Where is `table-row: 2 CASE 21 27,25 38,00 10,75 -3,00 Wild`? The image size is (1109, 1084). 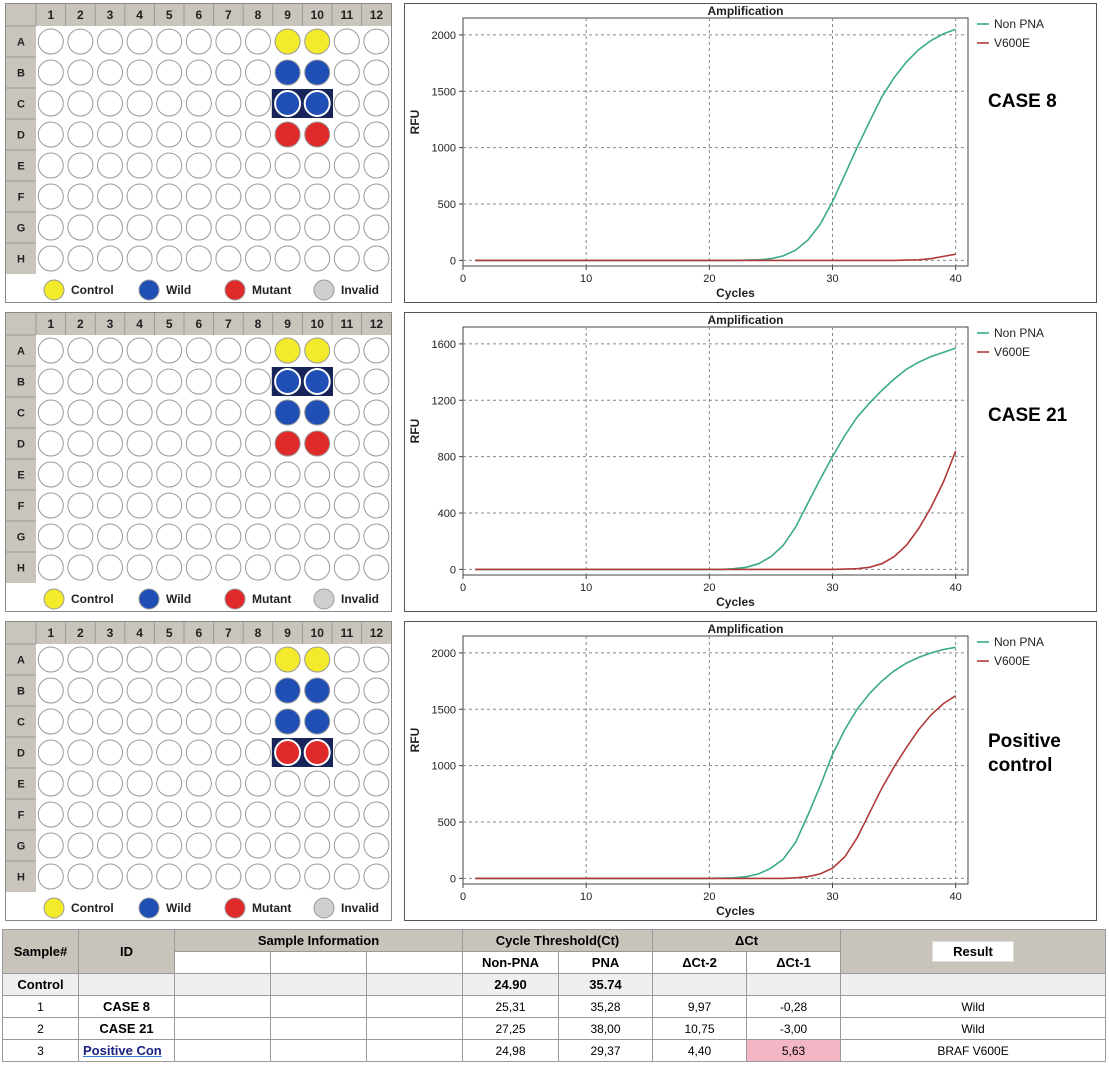
table-row: 2 CASE 21 27,25 38,00 10,75 -3,00 Wild is located at coordinates (554, 1028).